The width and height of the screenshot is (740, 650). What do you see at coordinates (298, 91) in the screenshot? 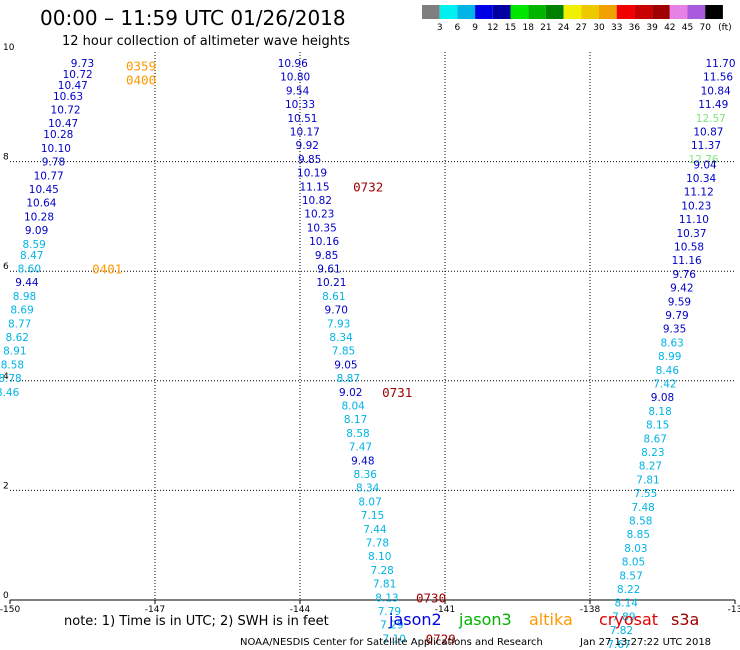
I see `swh-point: 9.54` at bounding box center [298, 91].